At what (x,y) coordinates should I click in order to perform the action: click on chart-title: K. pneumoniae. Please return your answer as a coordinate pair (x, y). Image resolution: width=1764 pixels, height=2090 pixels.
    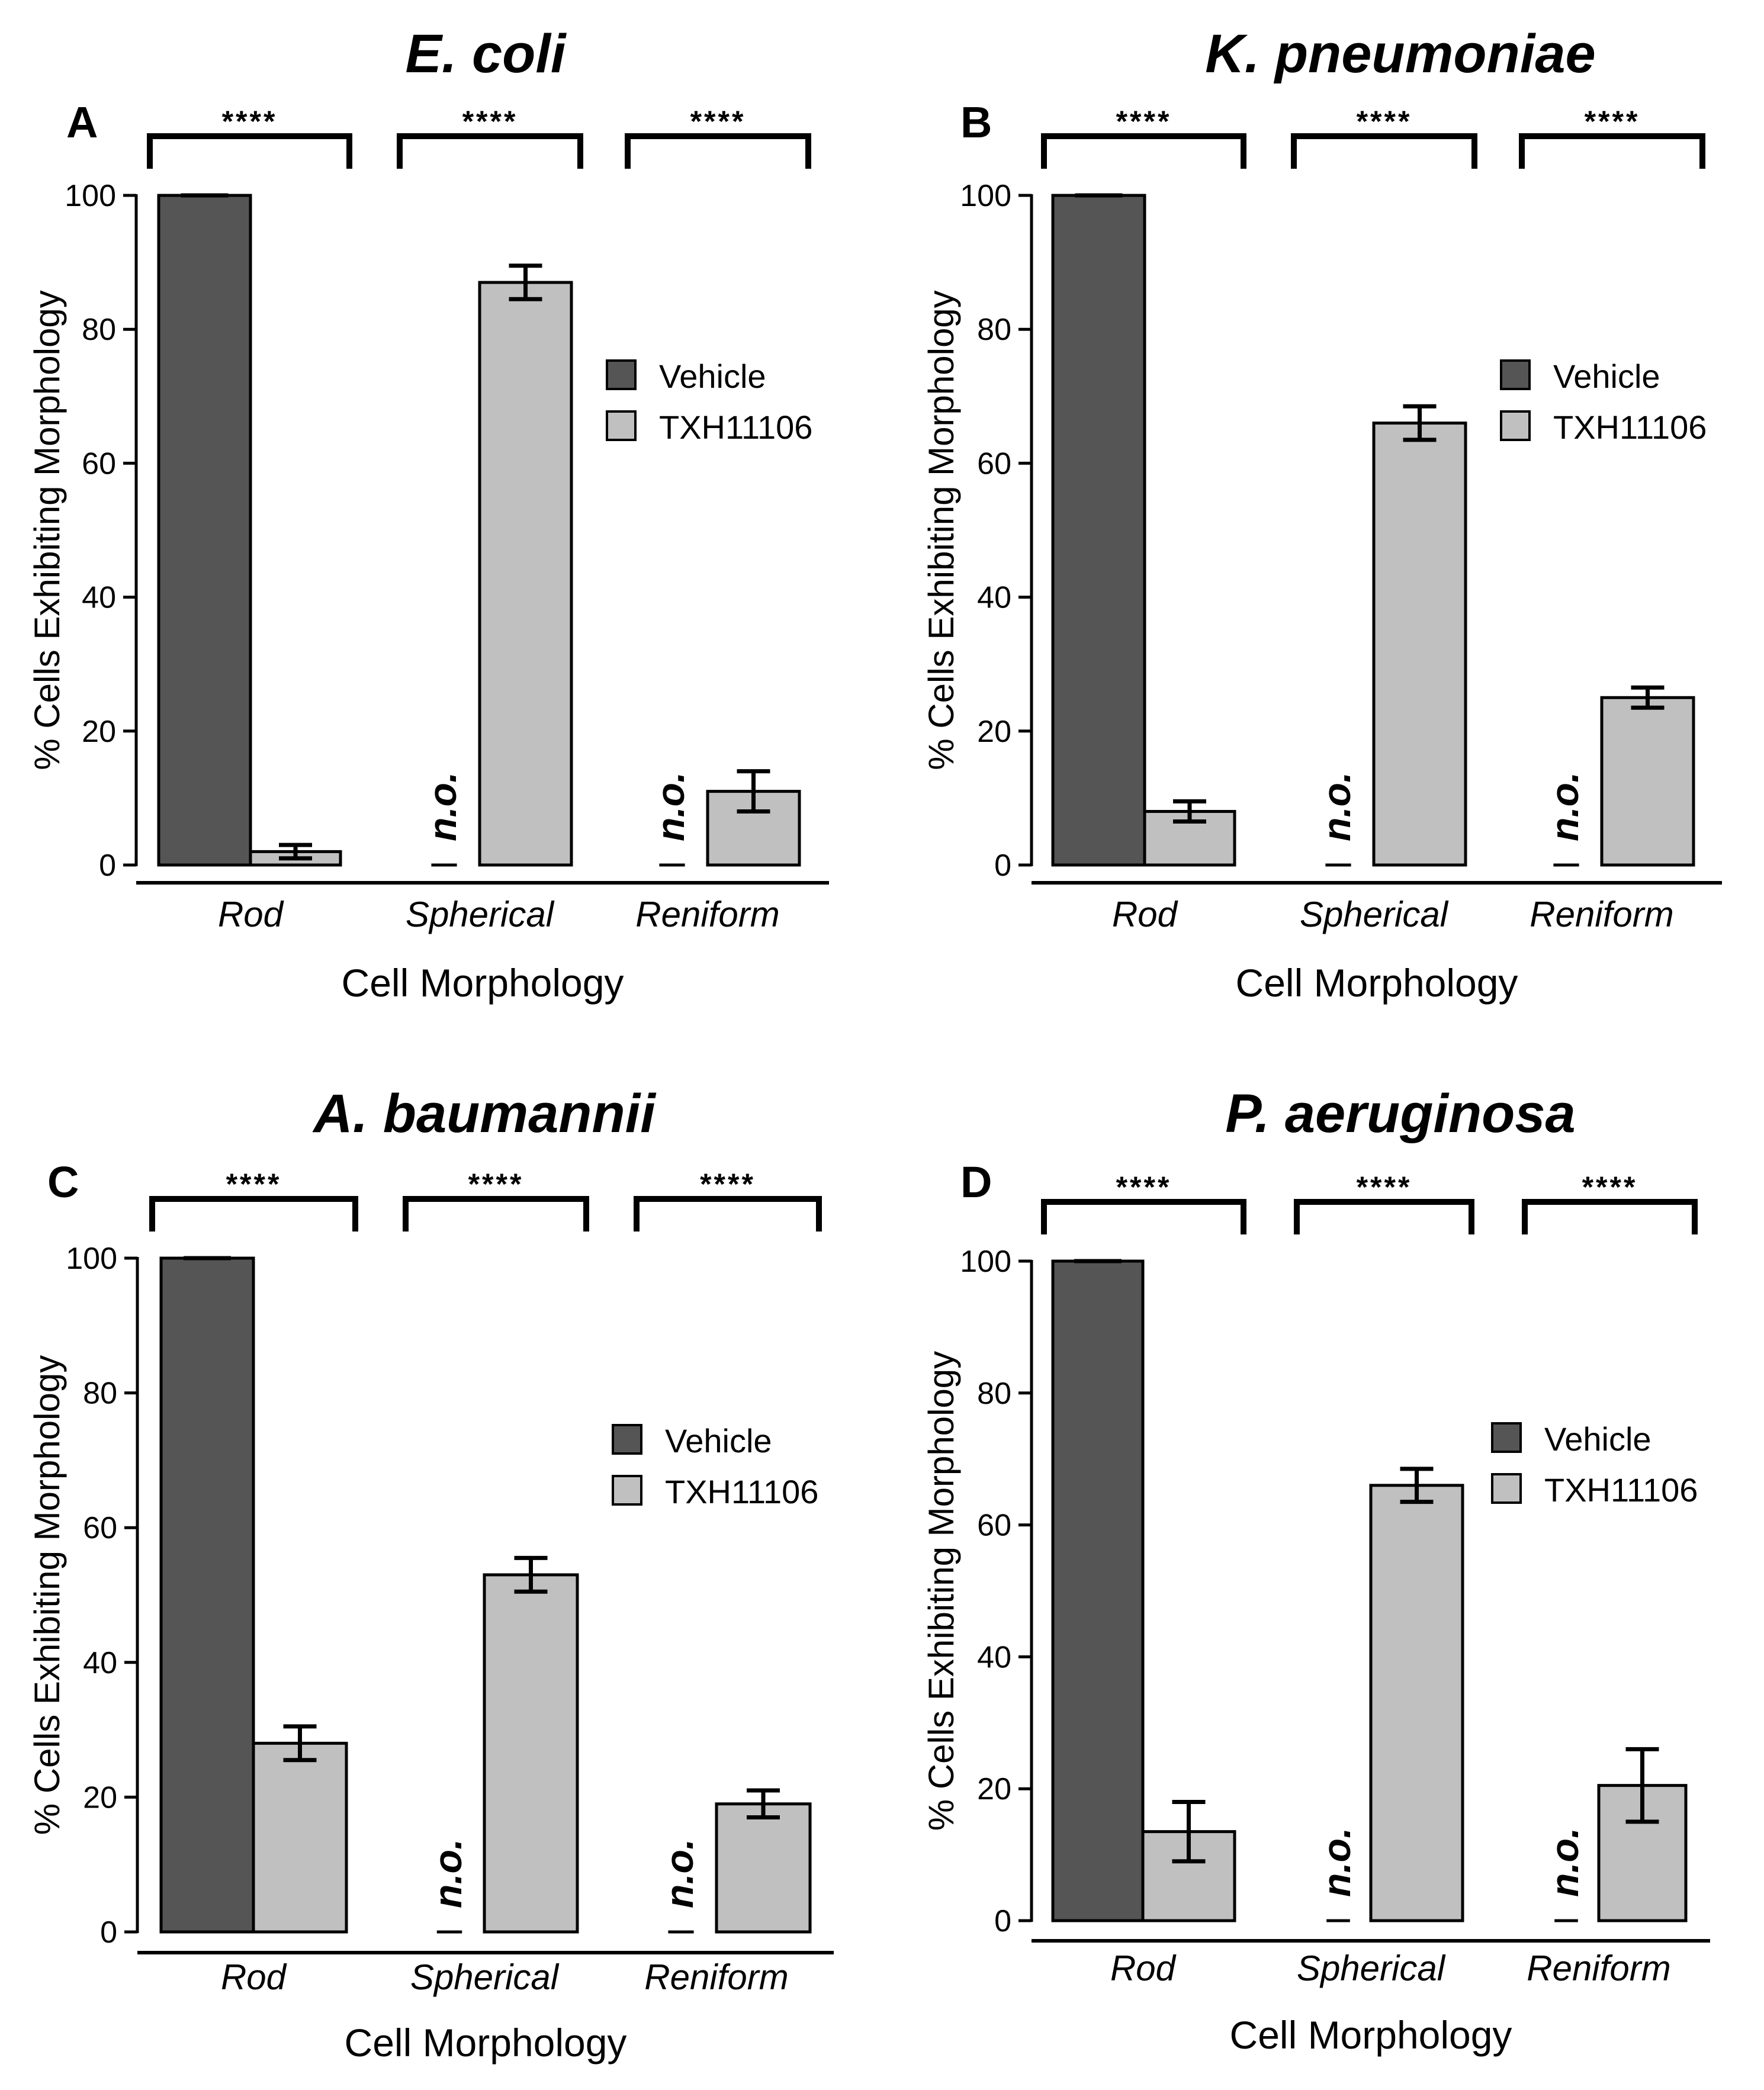
    Looking at the image, I should click on (1400, 54).